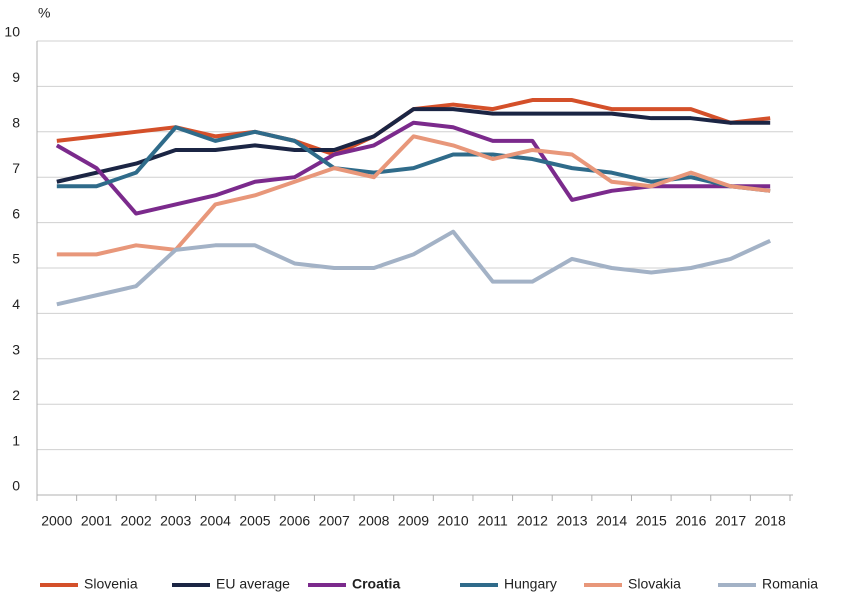 The image size is (852, 598). What do you see at coordinates (373, 521) in the screenshot?
I see `x-tick-label: 2008` at bounding box center [373, 521].